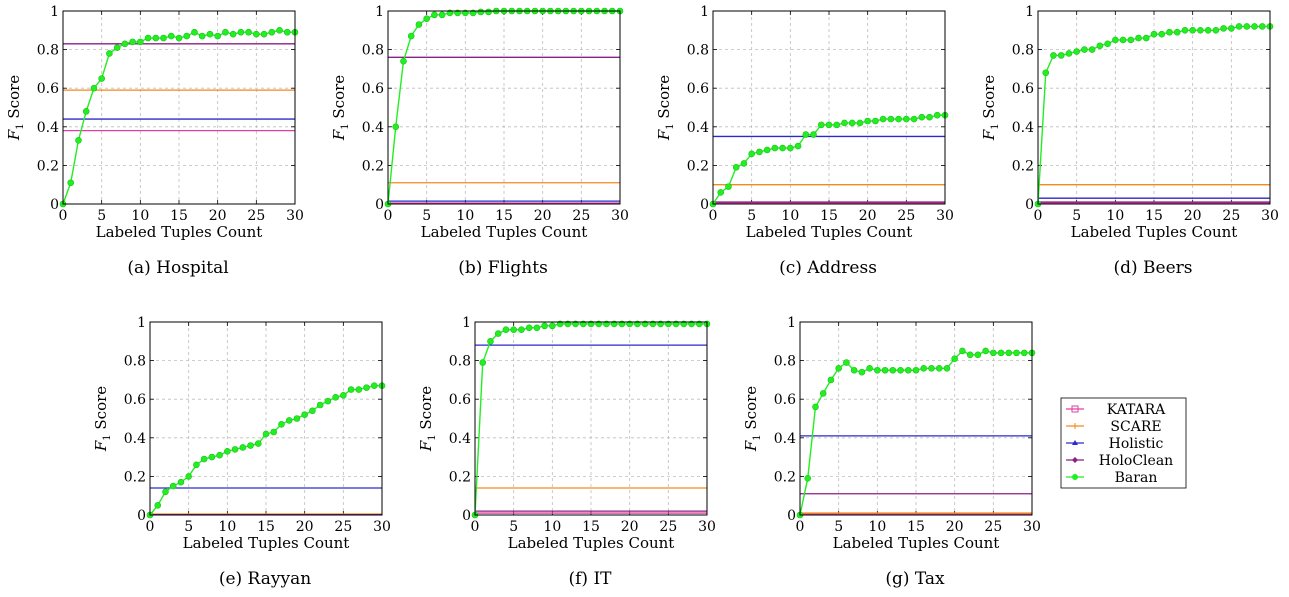 This screenshot has height=597, width=1289. Describe the element at coordinates (1135, 427) in the screenshot. I see `legend-label: SCARE` at that location.